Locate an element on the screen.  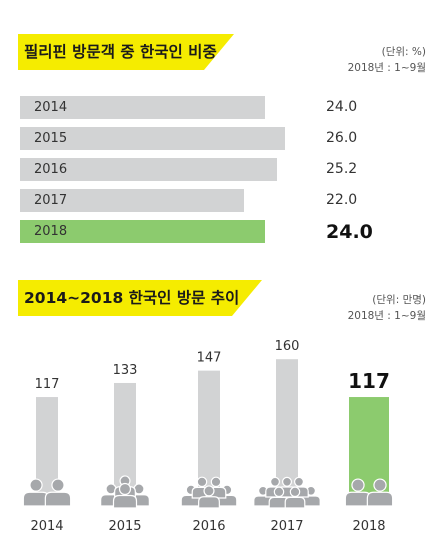
share-bar-label: 2015 is located at coordinates (51, 138).